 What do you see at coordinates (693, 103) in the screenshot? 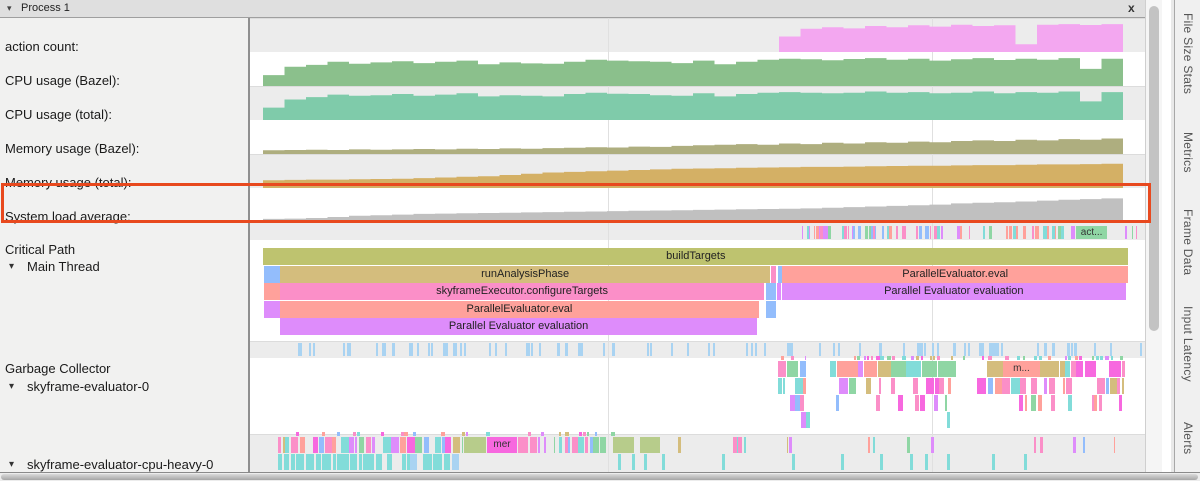
I see `counter-chart-cpu-usage-total` at bounding box center [693, 103].